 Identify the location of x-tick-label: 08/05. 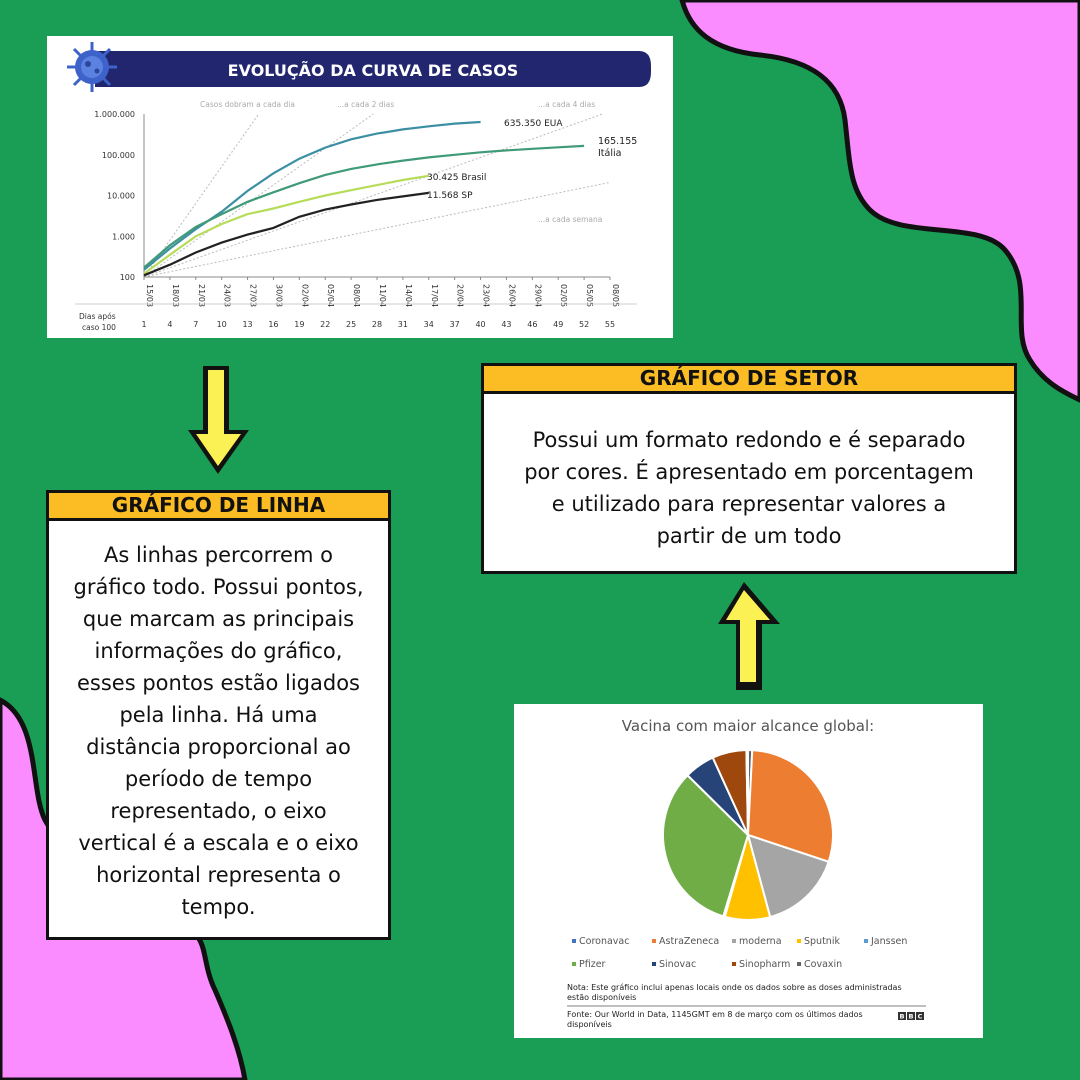
(615, 295).